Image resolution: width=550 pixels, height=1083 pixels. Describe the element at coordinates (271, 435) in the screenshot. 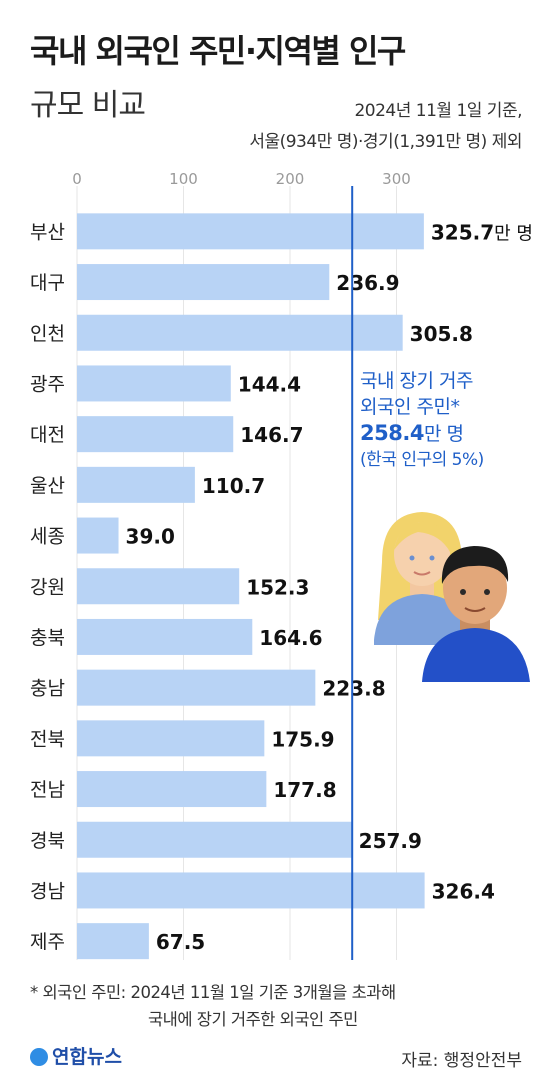

I see `value-label: 146.7` at that location.